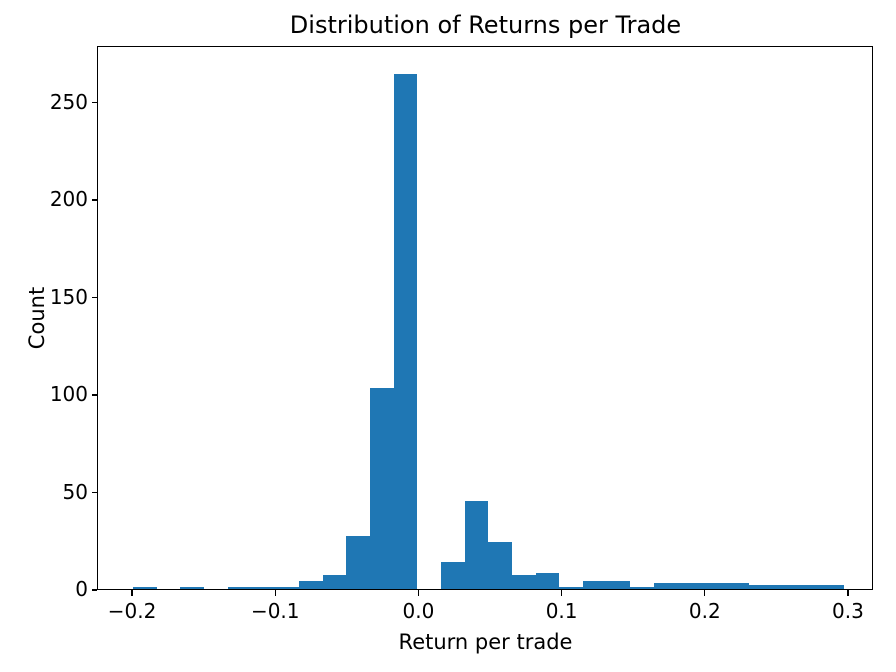 This screenshot has height=672, width=896. Describe the element at coordinates (68, 394) in the screenshot. I see `y-tick-label: 100` at that location.